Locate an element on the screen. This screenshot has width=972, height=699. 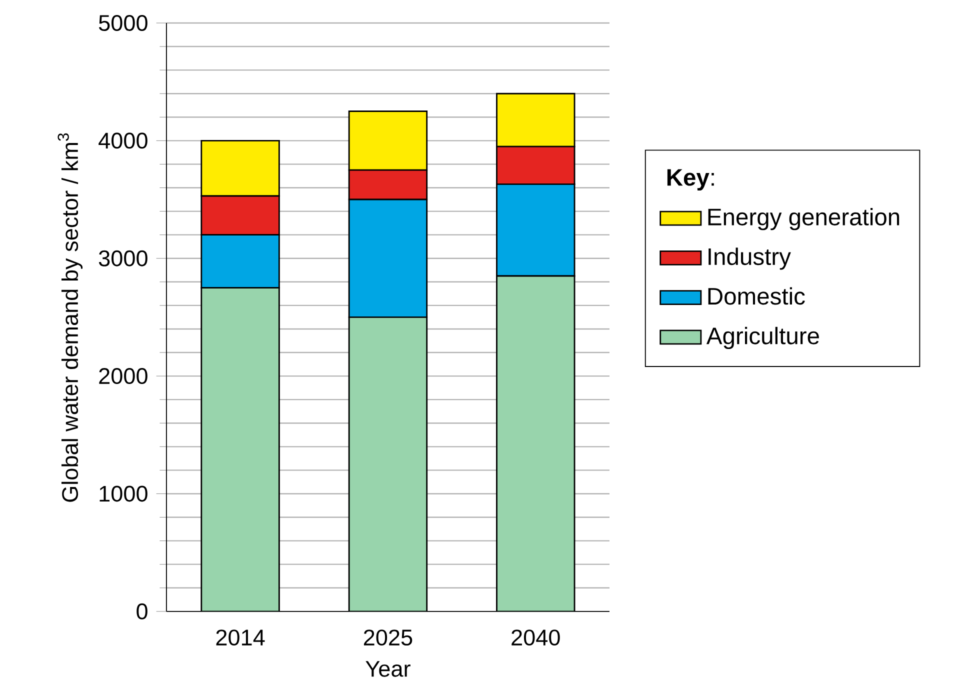
x-axis-title: Year is located at coordinates (388, 668).